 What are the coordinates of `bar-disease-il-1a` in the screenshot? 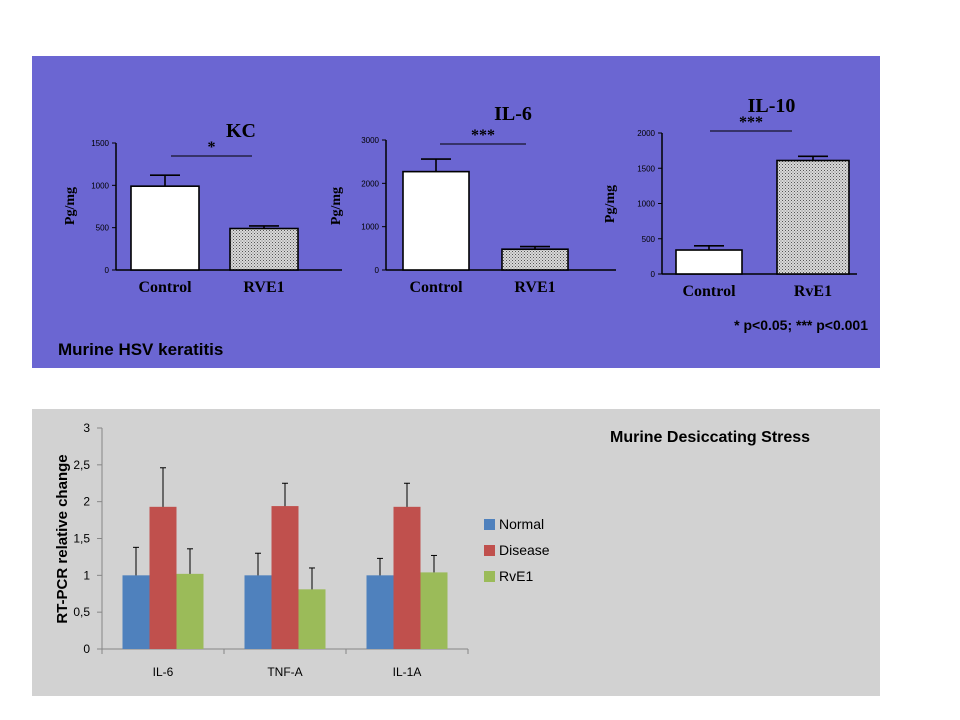 It's located at (407, 577).